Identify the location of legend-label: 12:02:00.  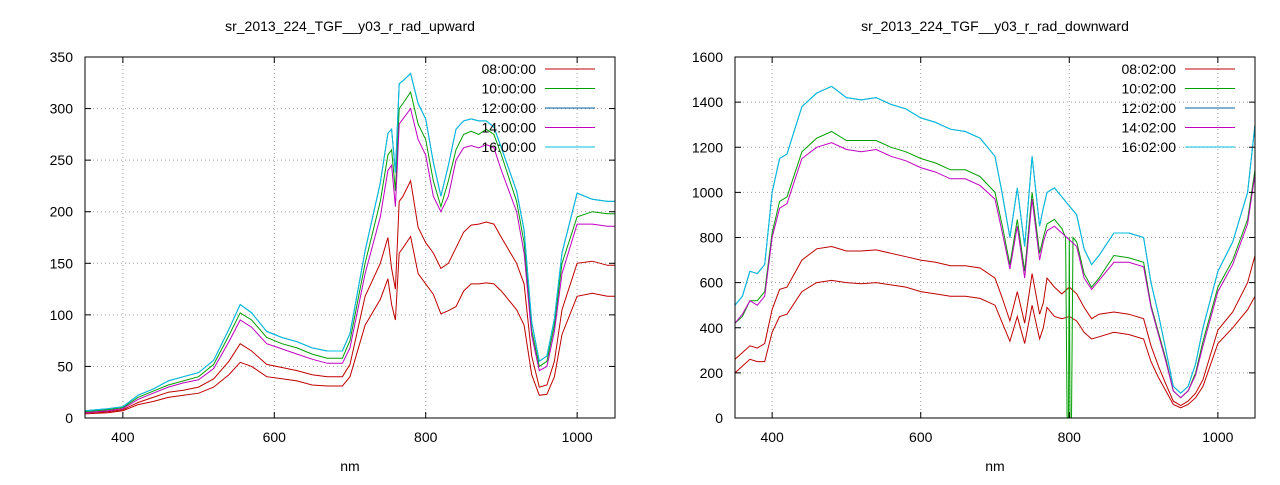
(1149, 108).